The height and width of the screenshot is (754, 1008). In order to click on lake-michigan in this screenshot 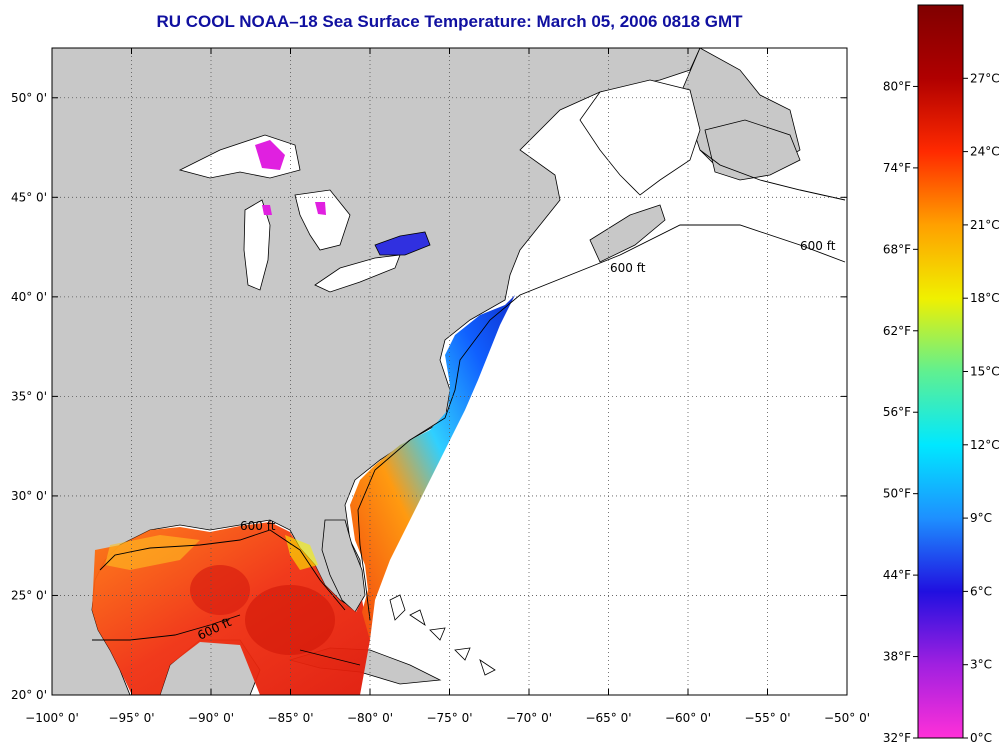, I will do `click(257, 245)`.